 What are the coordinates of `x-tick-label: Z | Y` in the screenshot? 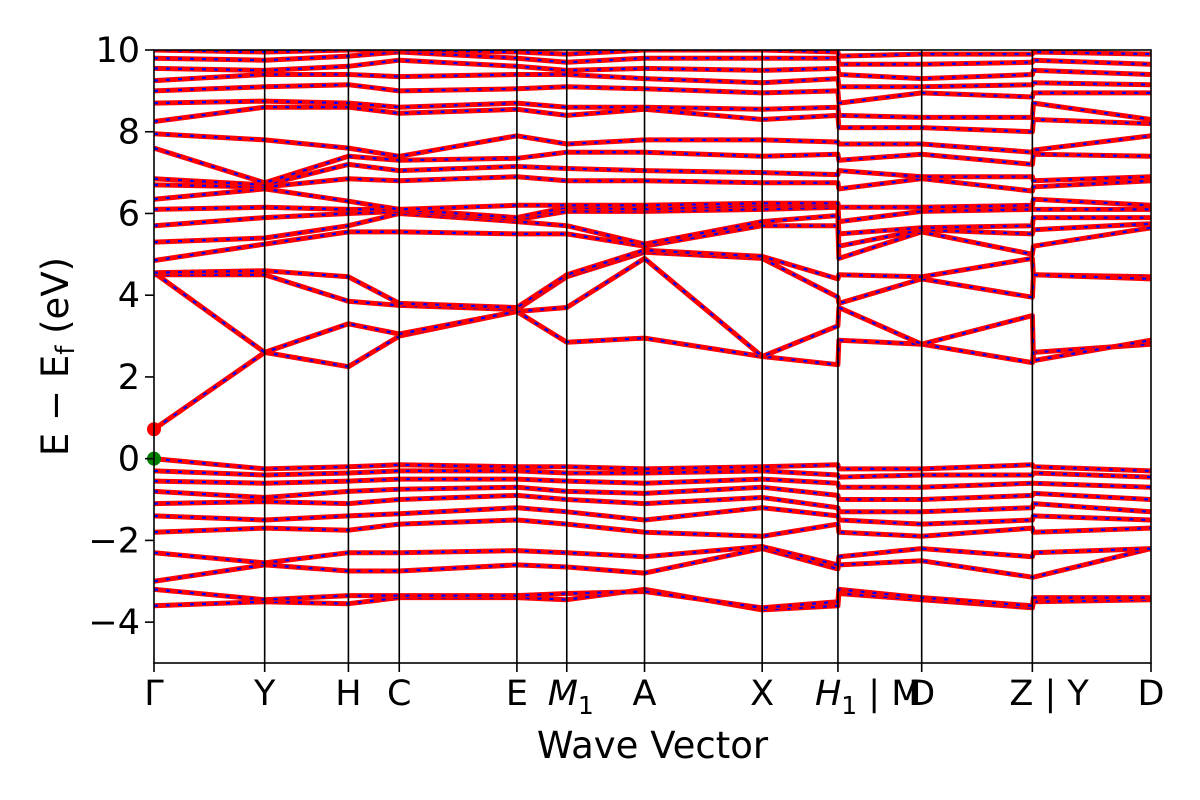 It's located at (1049, 694).